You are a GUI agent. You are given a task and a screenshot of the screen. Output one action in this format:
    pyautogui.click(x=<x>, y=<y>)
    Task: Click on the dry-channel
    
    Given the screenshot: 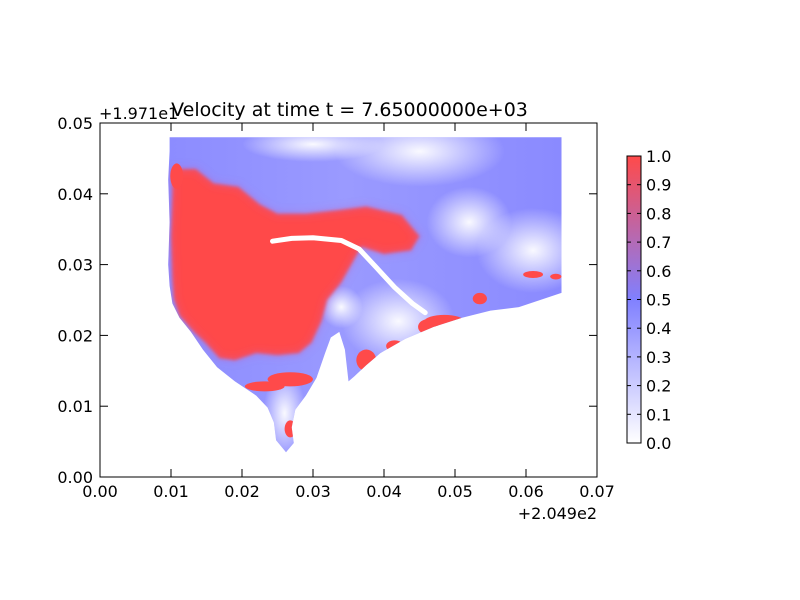 What is the action you would take?
    pyautogui.click(x=349, y=275)
    